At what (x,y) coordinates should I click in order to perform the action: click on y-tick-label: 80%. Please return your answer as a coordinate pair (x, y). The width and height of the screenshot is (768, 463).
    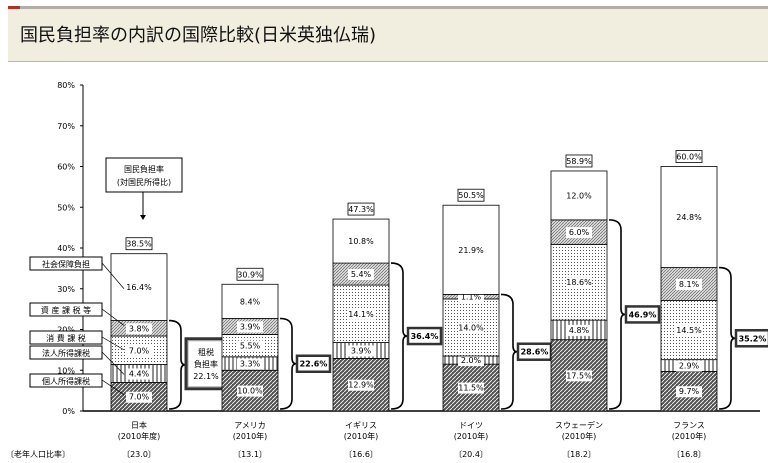
    Looking at the image, I should click on (66, 85).